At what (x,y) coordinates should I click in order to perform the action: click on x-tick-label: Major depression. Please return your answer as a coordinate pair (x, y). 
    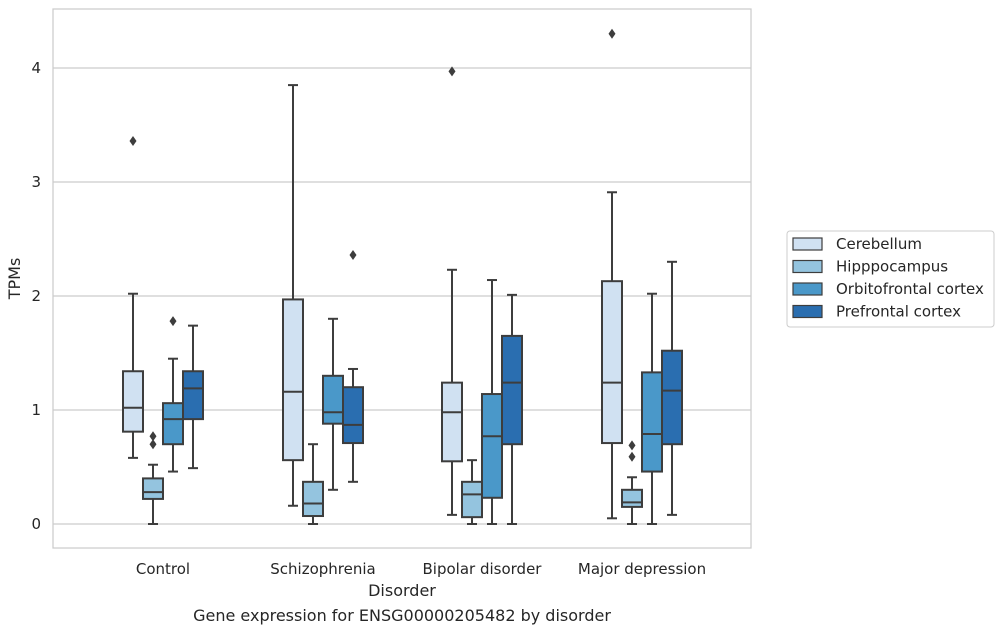
    Looking at the image, I should click on (642, 569).